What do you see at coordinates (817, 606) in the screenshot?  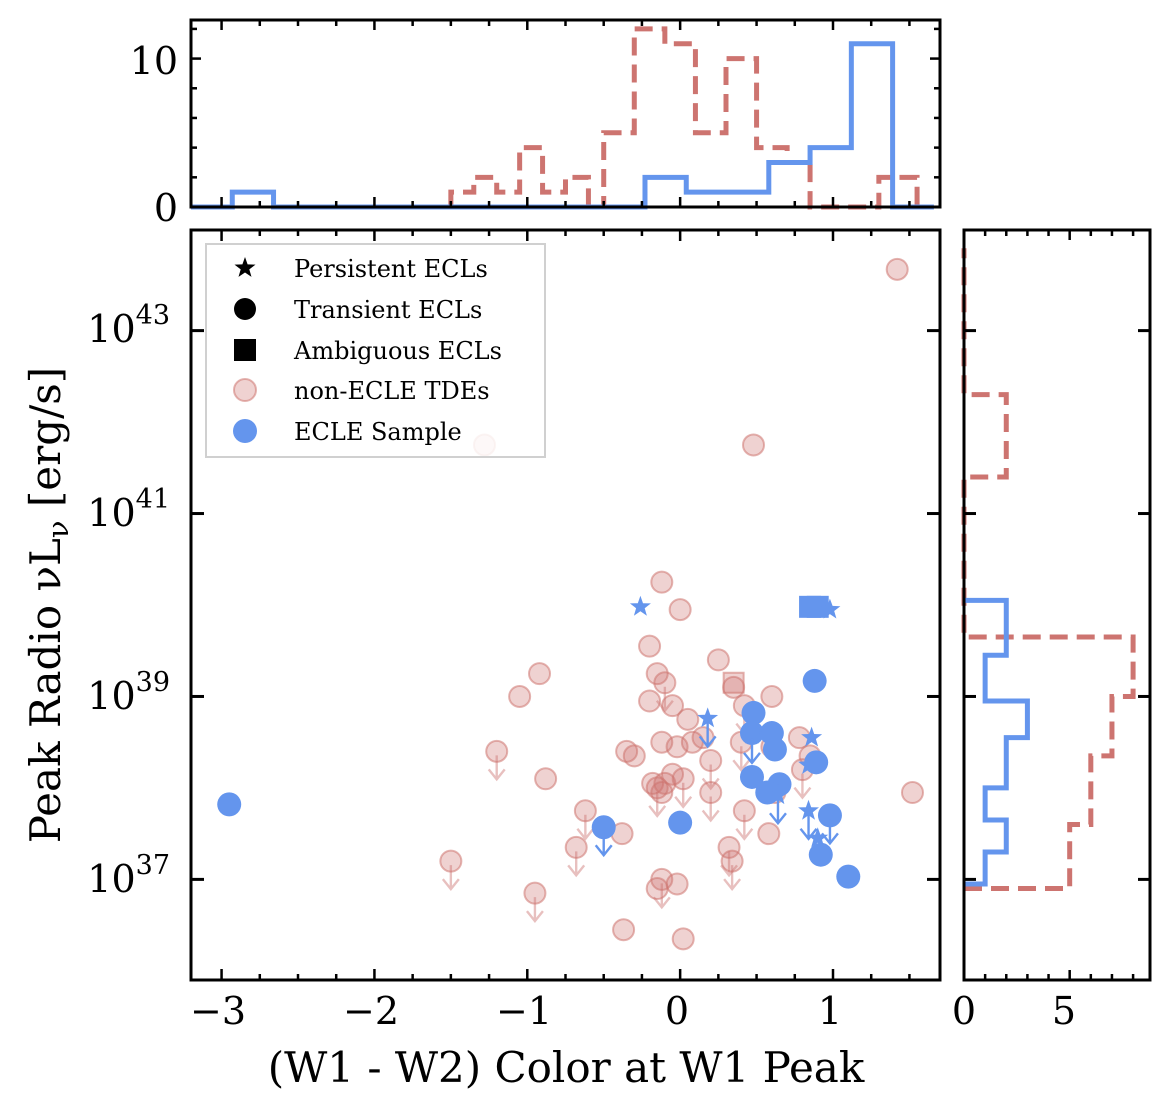 I see `ecle-ambiguous-point` at bounding box center [817, 606].